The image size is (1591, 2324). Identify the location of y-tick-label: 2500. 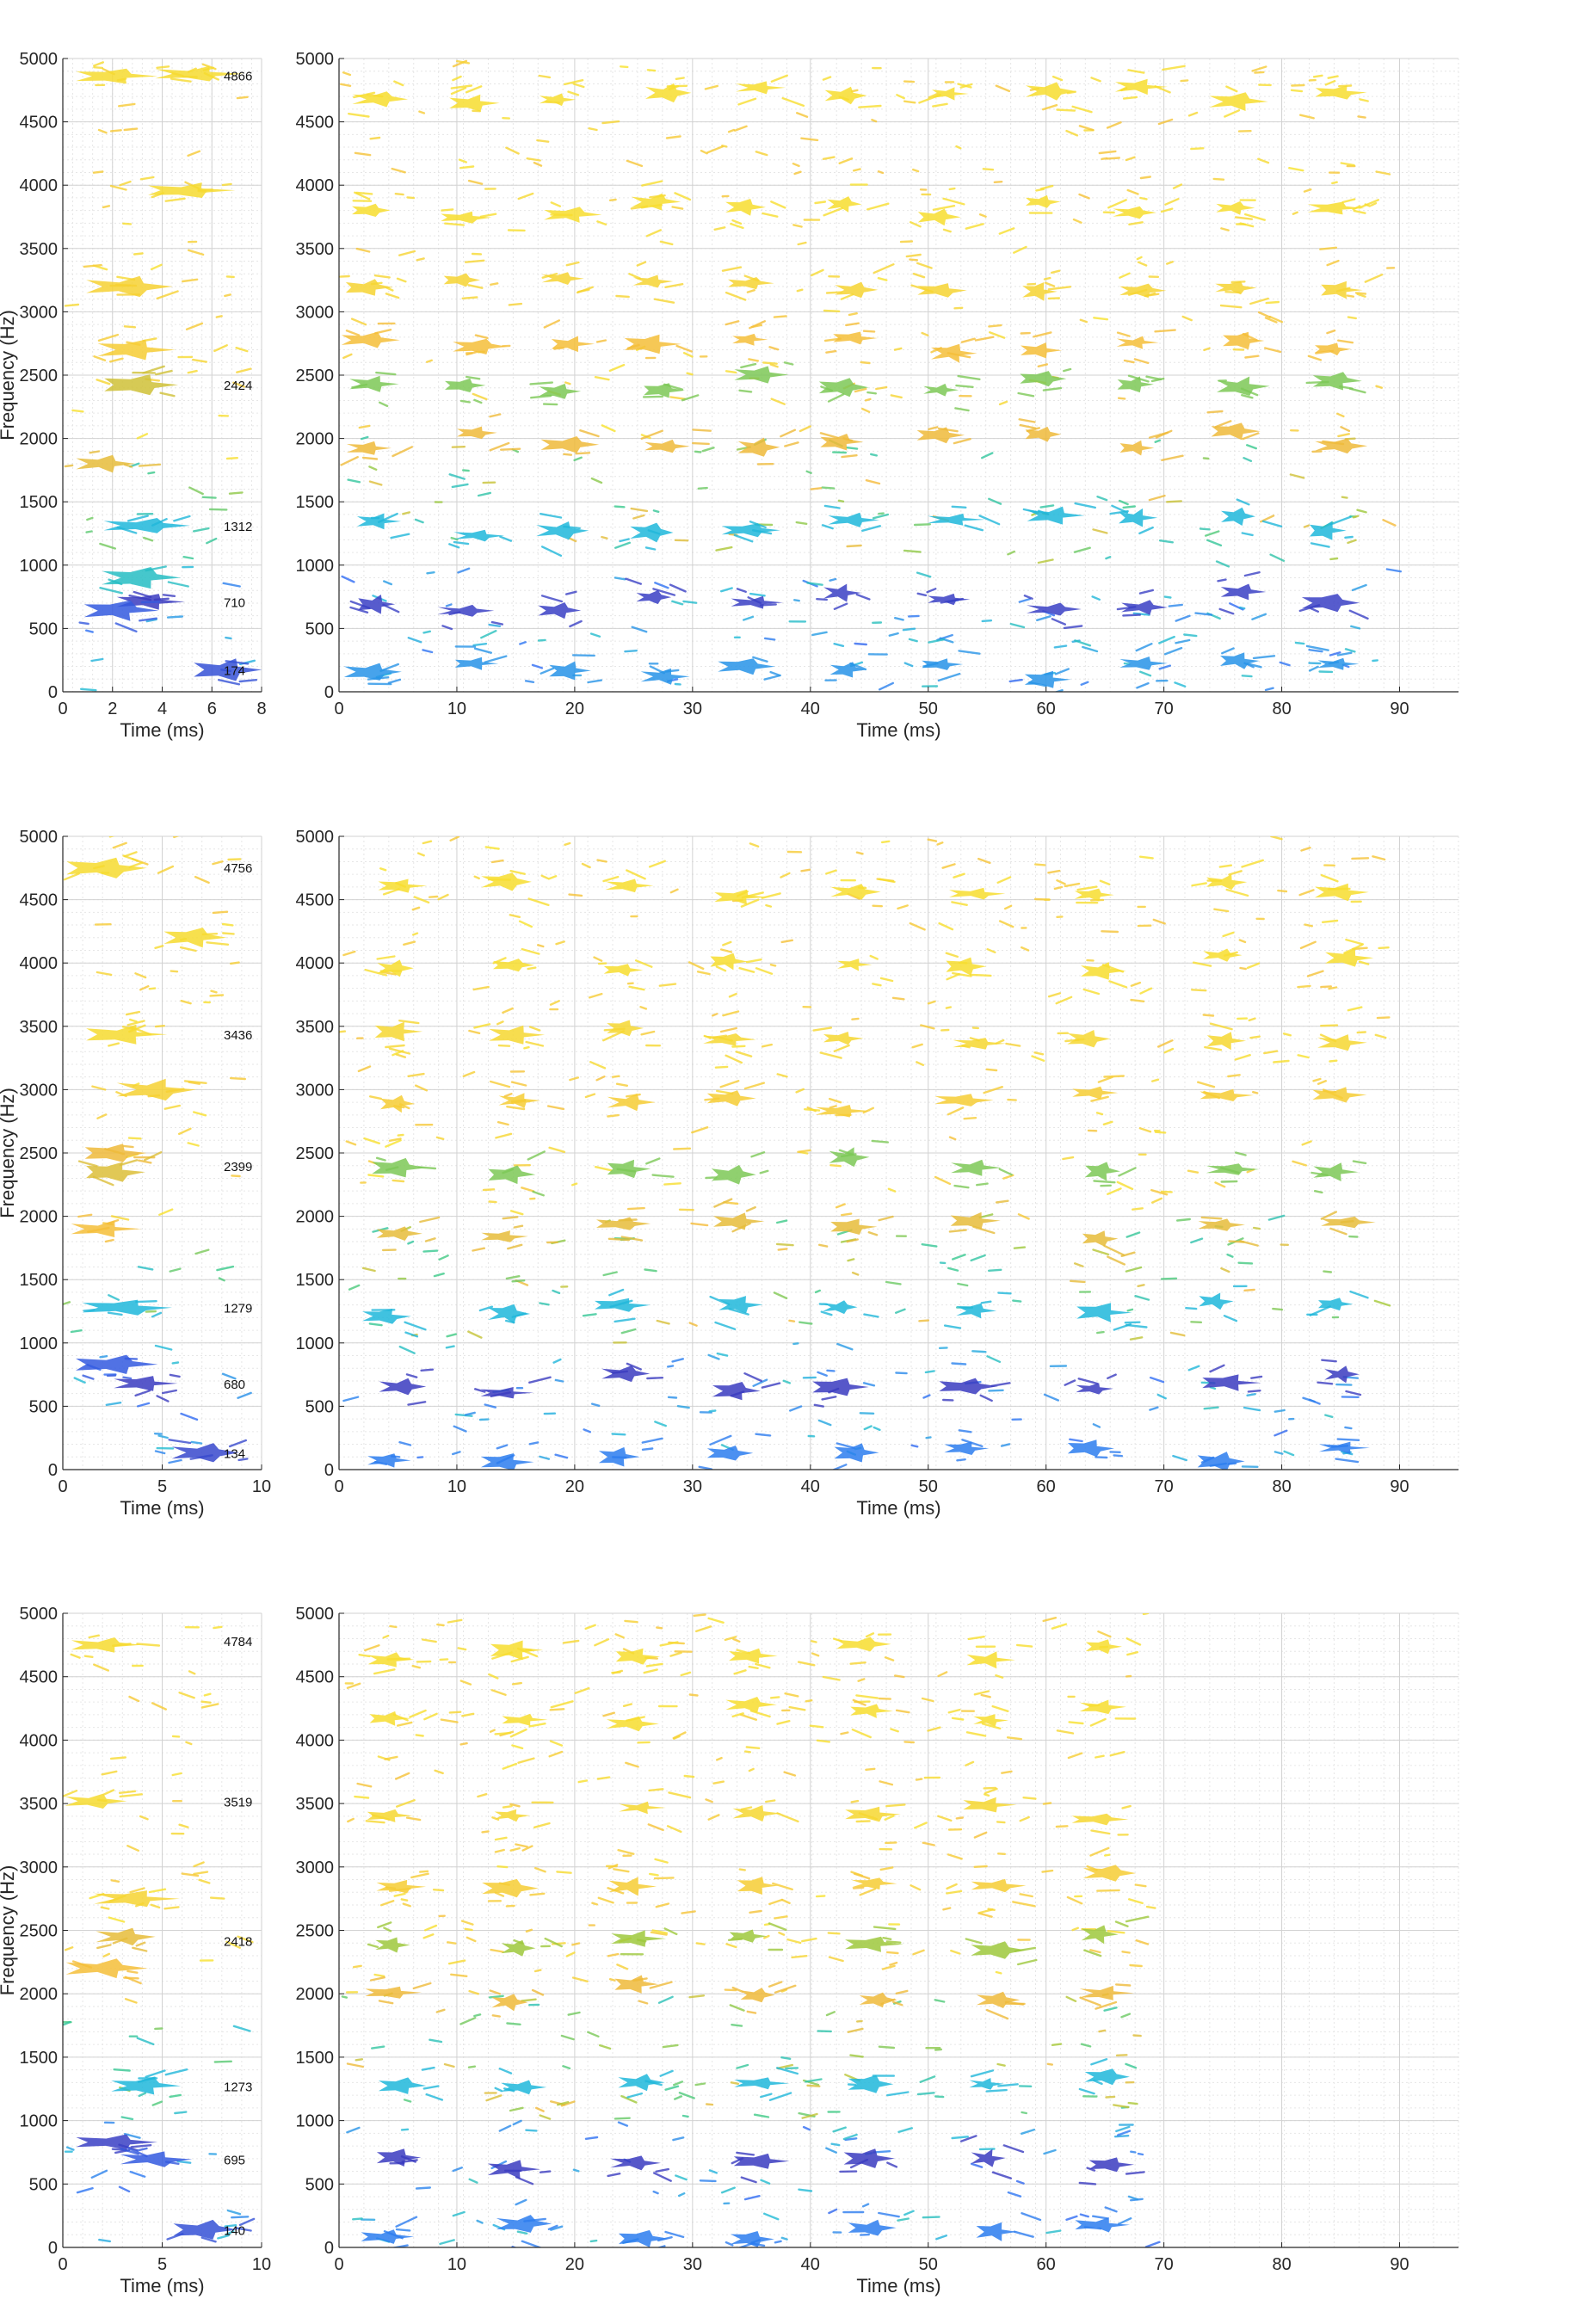
(315, 376).